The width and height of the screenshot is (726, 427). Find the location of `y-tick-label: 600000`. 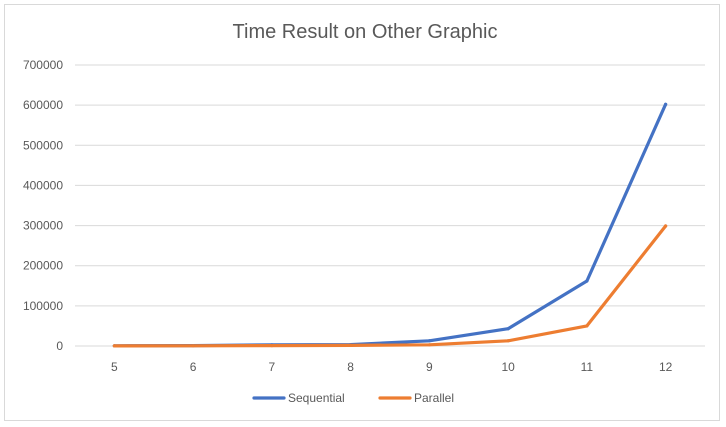

y-tick-label: 600000 is located at coordinates (43, 105).